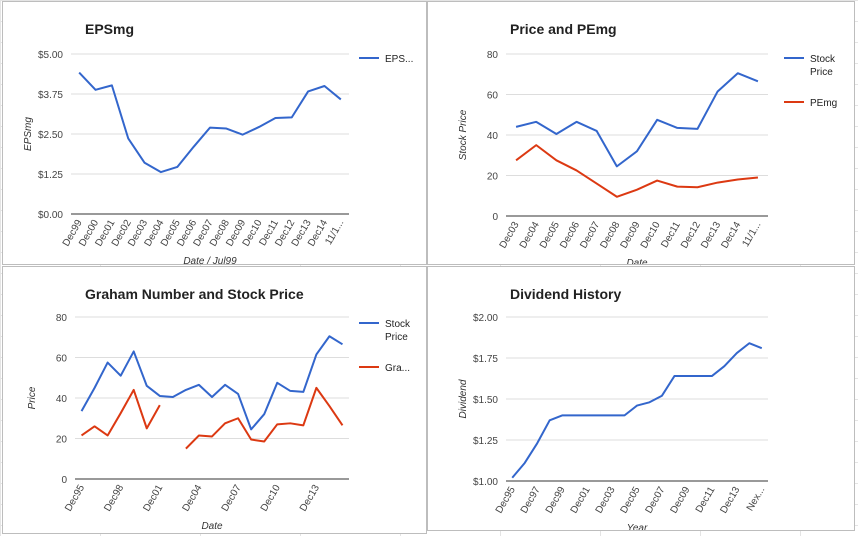 This screenshot has height=536, width=858. Describe the element at coordinates (463, 398) in the screenshot. I see `y-axis-label: Dividend` at that location.